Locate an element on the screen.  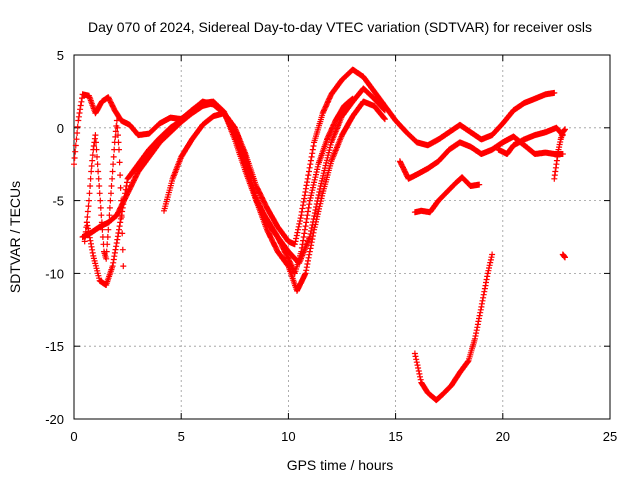
x-tick-label: 5 is located at coordinates (181, 436).